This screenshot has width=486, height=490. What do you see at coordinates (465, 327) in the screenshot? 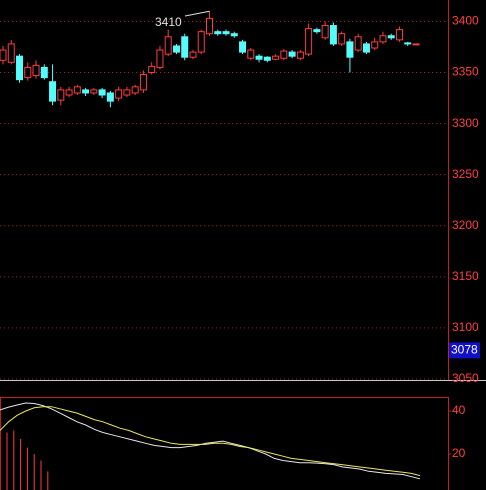
I see `y-tick-label: 3100` at bounding box center [465, 327].